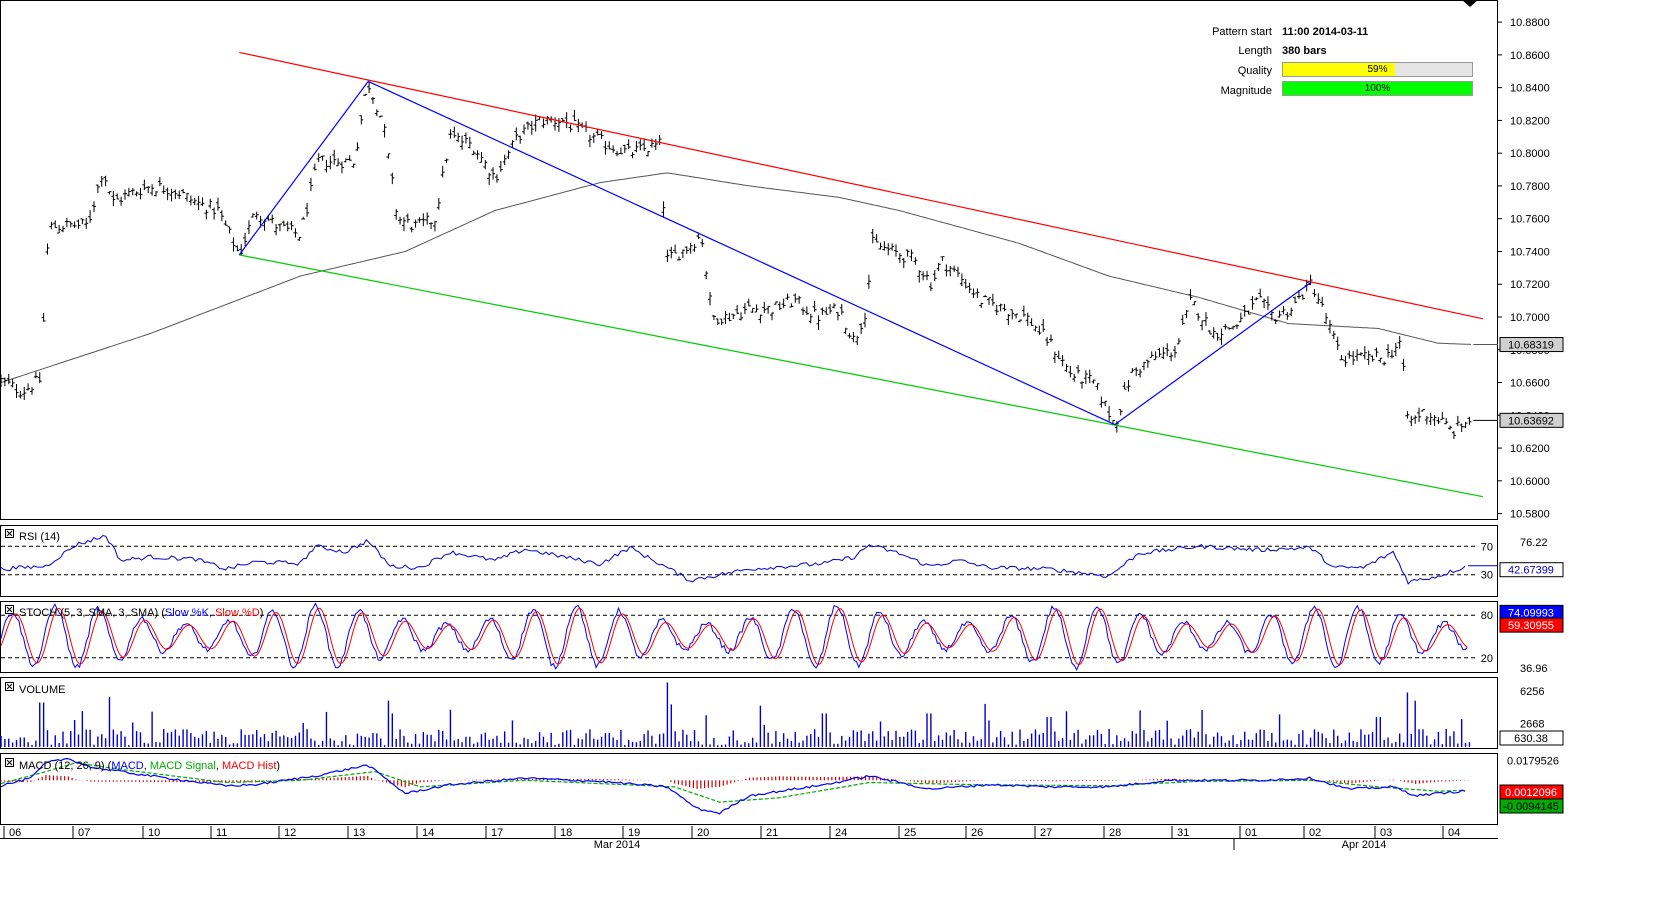  I want to click on stoch-d-value-label: 59.30955, so click(1531, 626).